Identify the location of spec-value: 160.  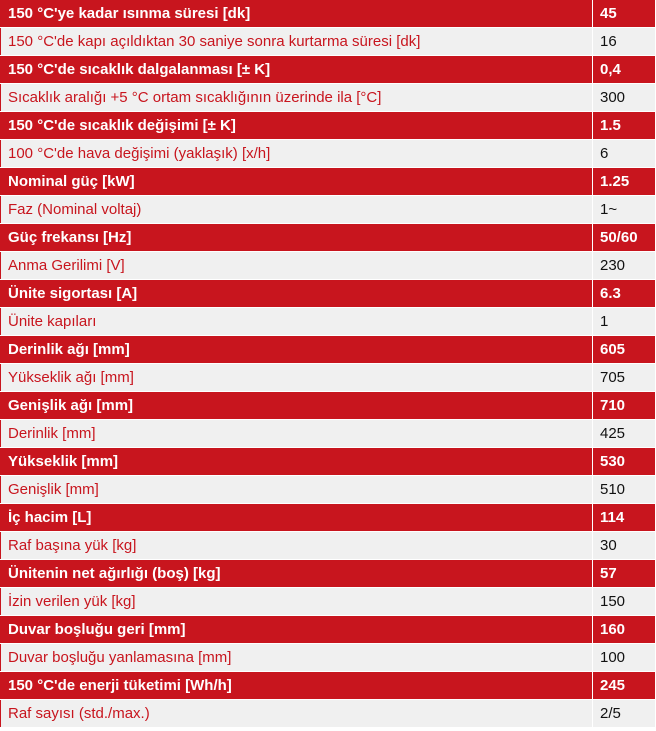
(624, 629).